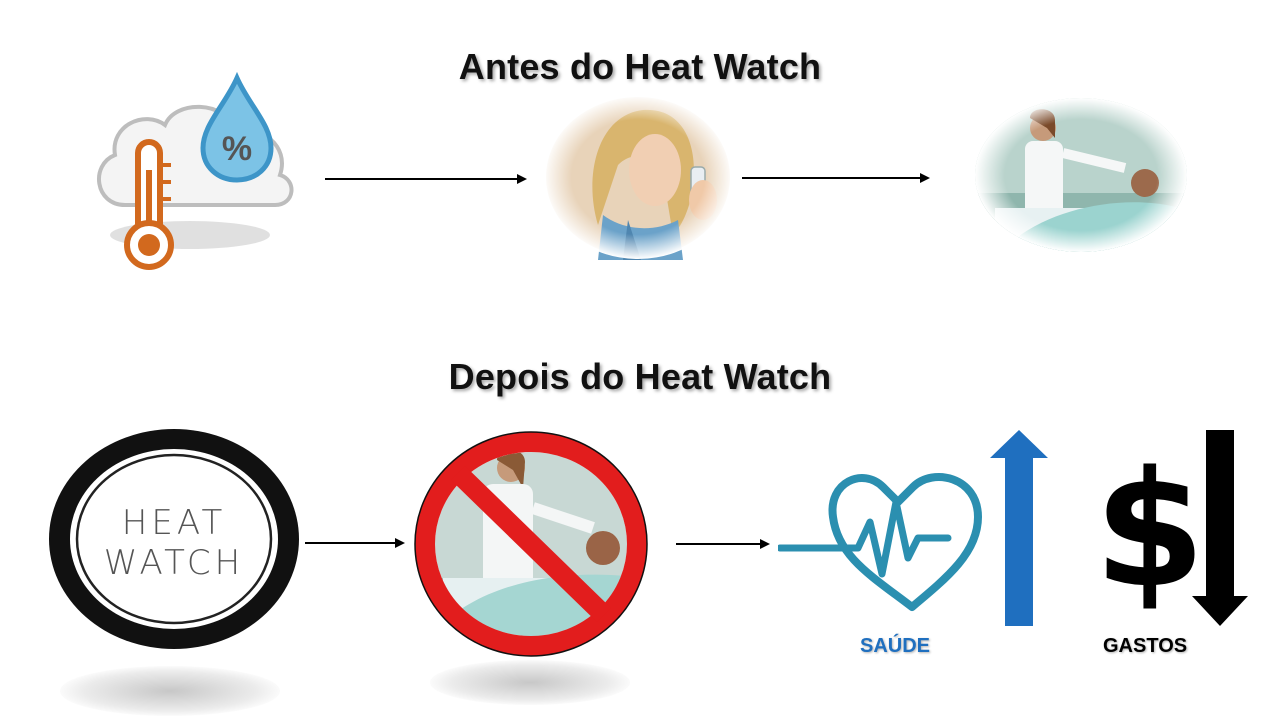 This screenshot has height=720, width=1280. I want to click on health-label: SAÚDE, so click(895, 646).